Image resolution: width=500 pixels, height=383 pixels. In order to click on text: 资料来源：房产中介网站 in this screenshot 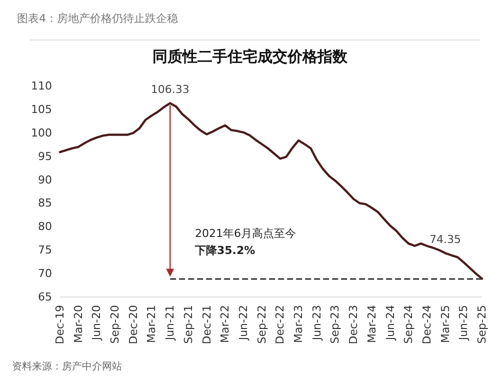, I will do `click(67, 366)`.